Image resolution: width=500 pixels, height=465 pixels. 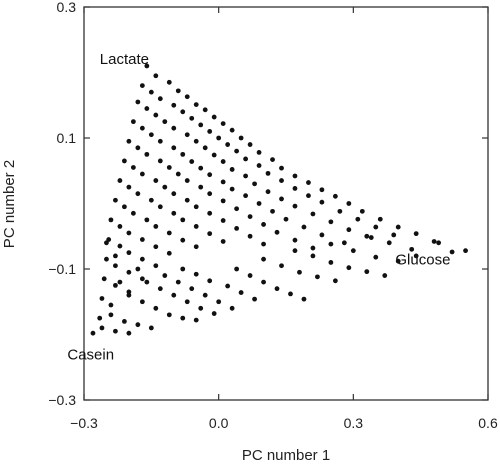 I want to click on x-tick-label: −0.3, so click(x=84, y=423).